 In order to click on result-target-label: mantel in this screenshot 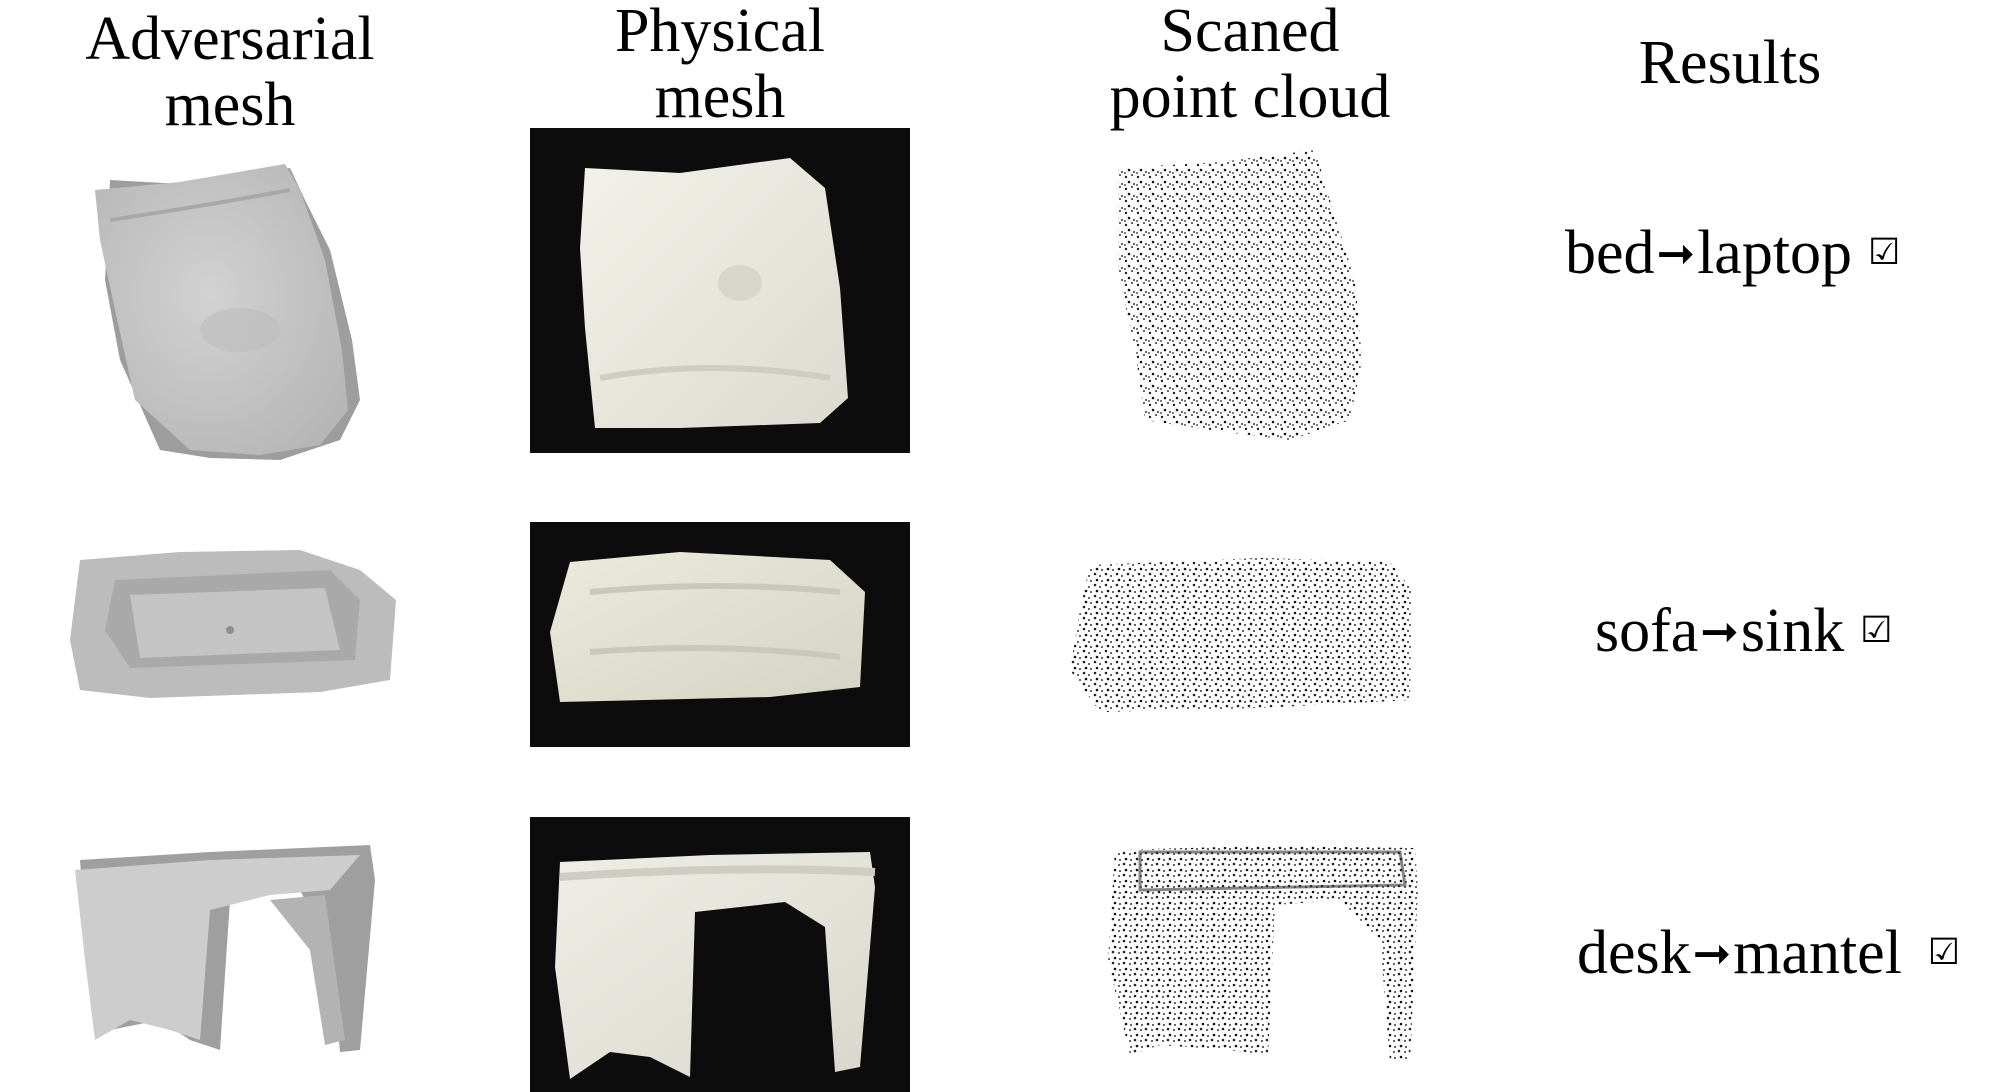, I will do `click(1817, 953)`.